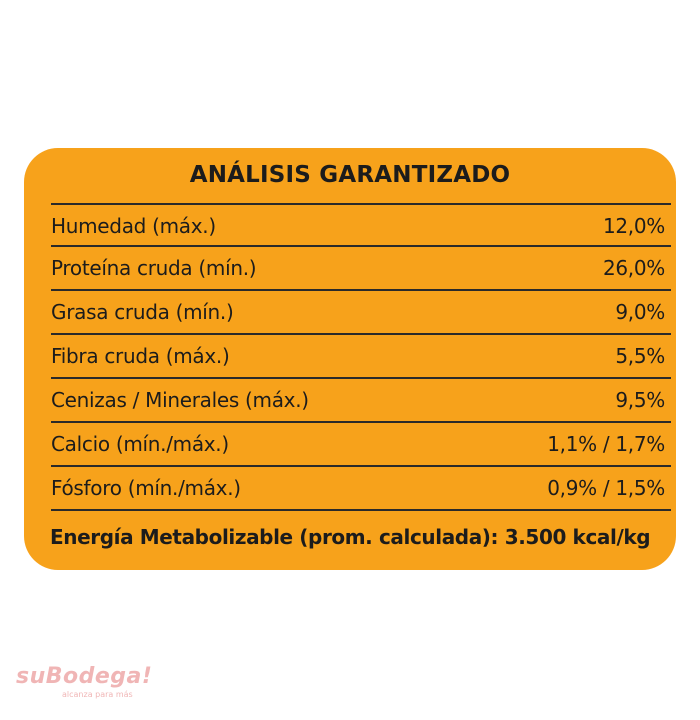  Describe the element at coordinates (606, 444) in the screenshot. I see `row-value: 1,1% / 1,7%` at that location.